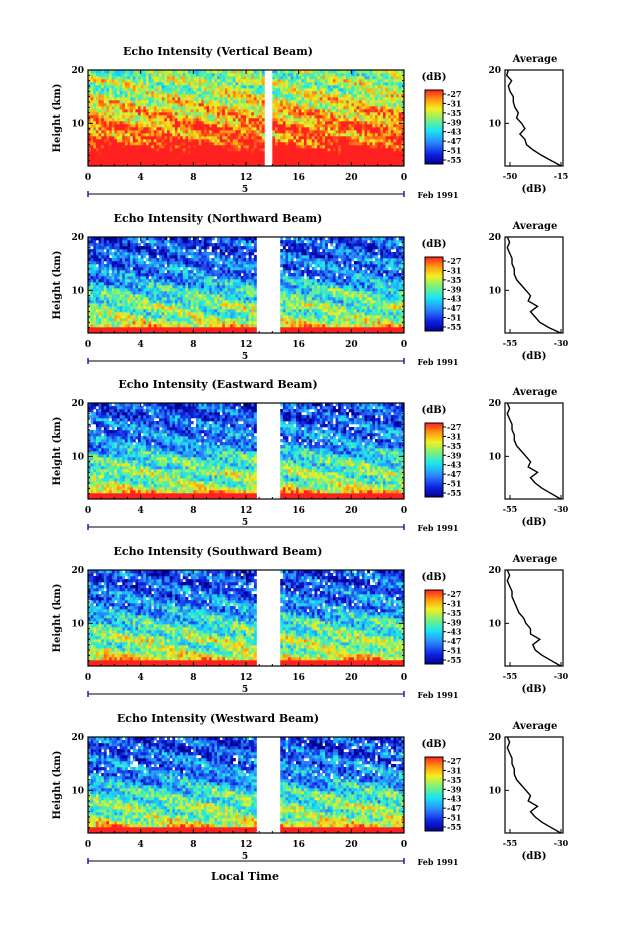 This screenshot has height=929, width=618. What do you see at coordinates (494, 124) in the screenshot?
I see `avg-y-tick-label: 10` at bounding box center [494, 124].